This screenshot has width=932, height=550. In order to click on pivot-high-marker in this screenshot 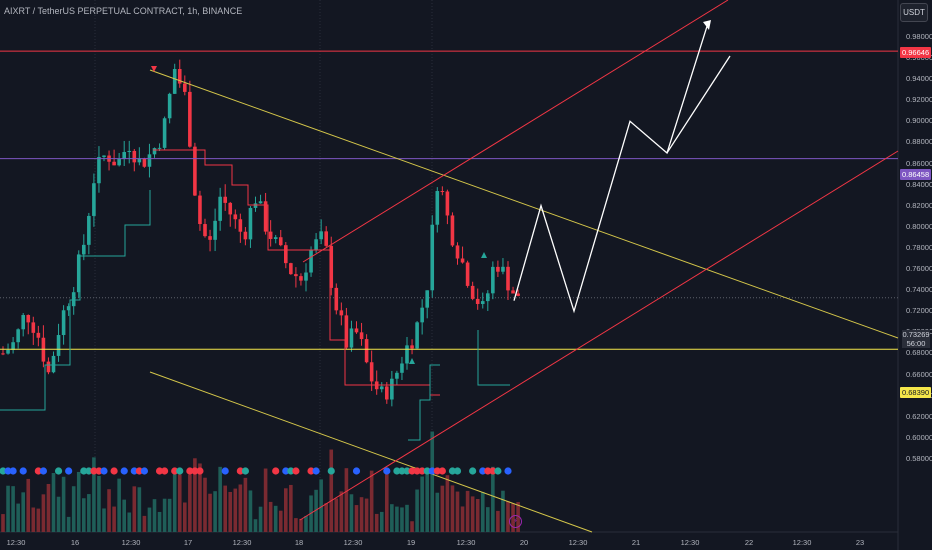, I will do `click(154, 69)`.